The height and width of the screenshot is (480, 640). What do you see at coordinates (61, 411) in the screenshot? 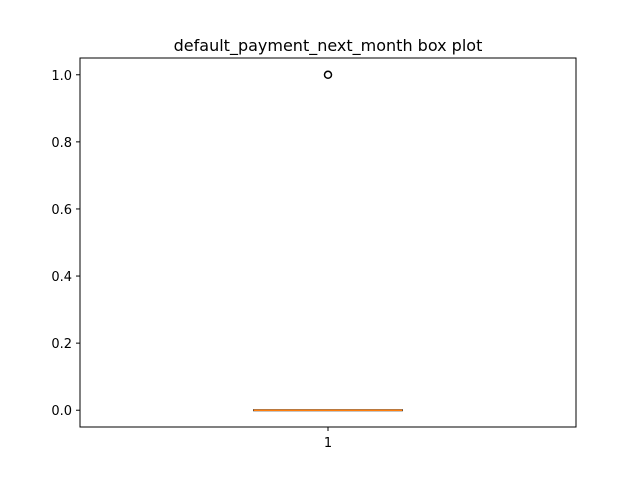
I see `y-tick-label: 0.0` at bounding box center [61, 411].